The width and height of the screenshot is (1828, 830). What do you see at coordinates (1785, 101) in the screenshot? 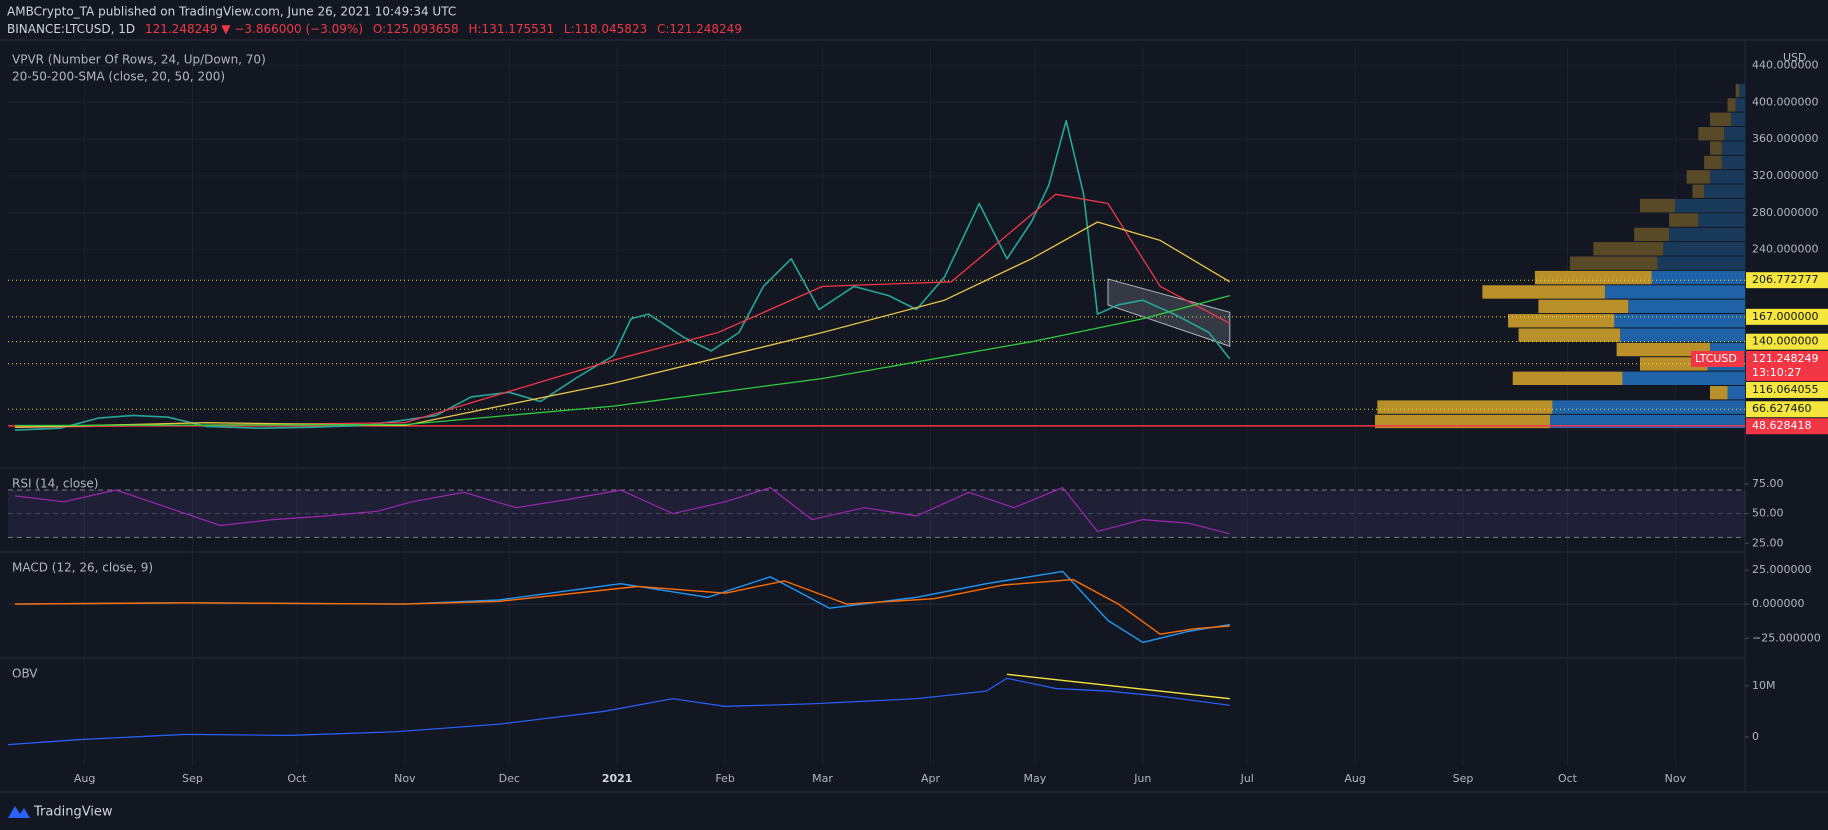
I see `y-tick-label: 400.000000` at bounding box center [1785, 101].